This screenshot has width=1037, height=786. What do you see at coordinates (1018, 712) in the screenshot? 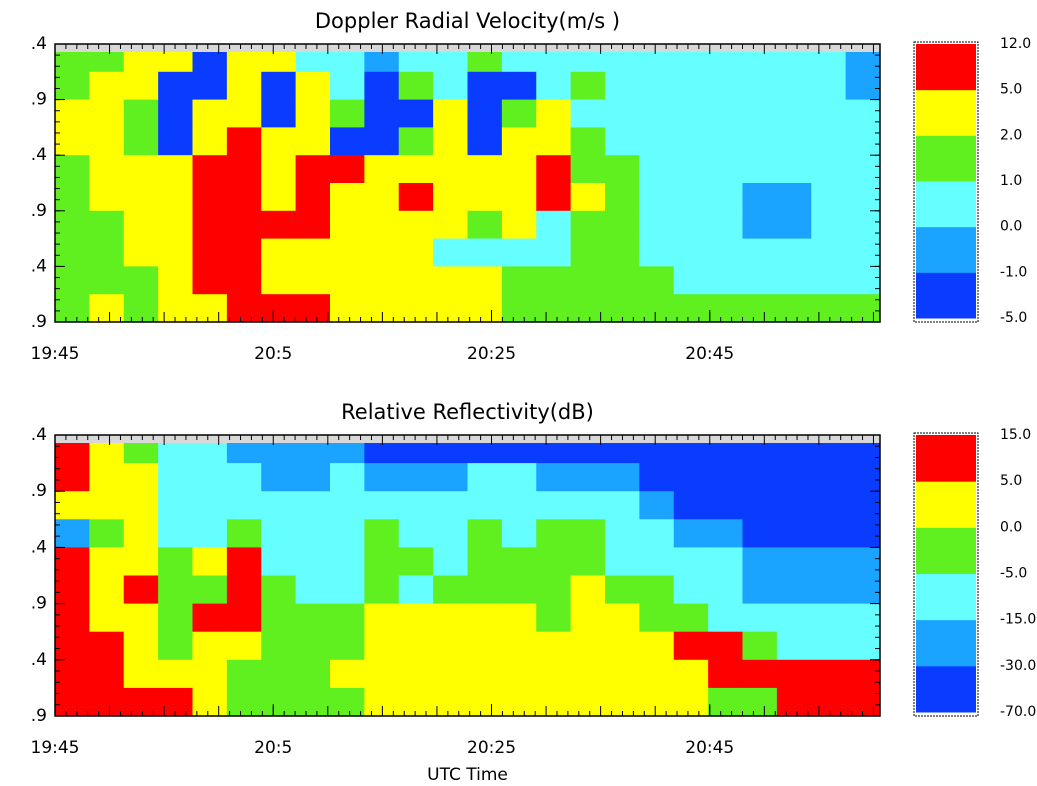
I see `colorbar-label: -70.0` at bounding box center [1018, 712].